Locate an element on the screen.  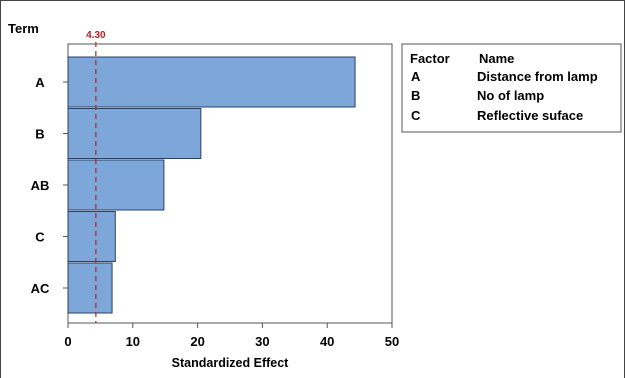
bar-a is located at coordinates (211, 82).